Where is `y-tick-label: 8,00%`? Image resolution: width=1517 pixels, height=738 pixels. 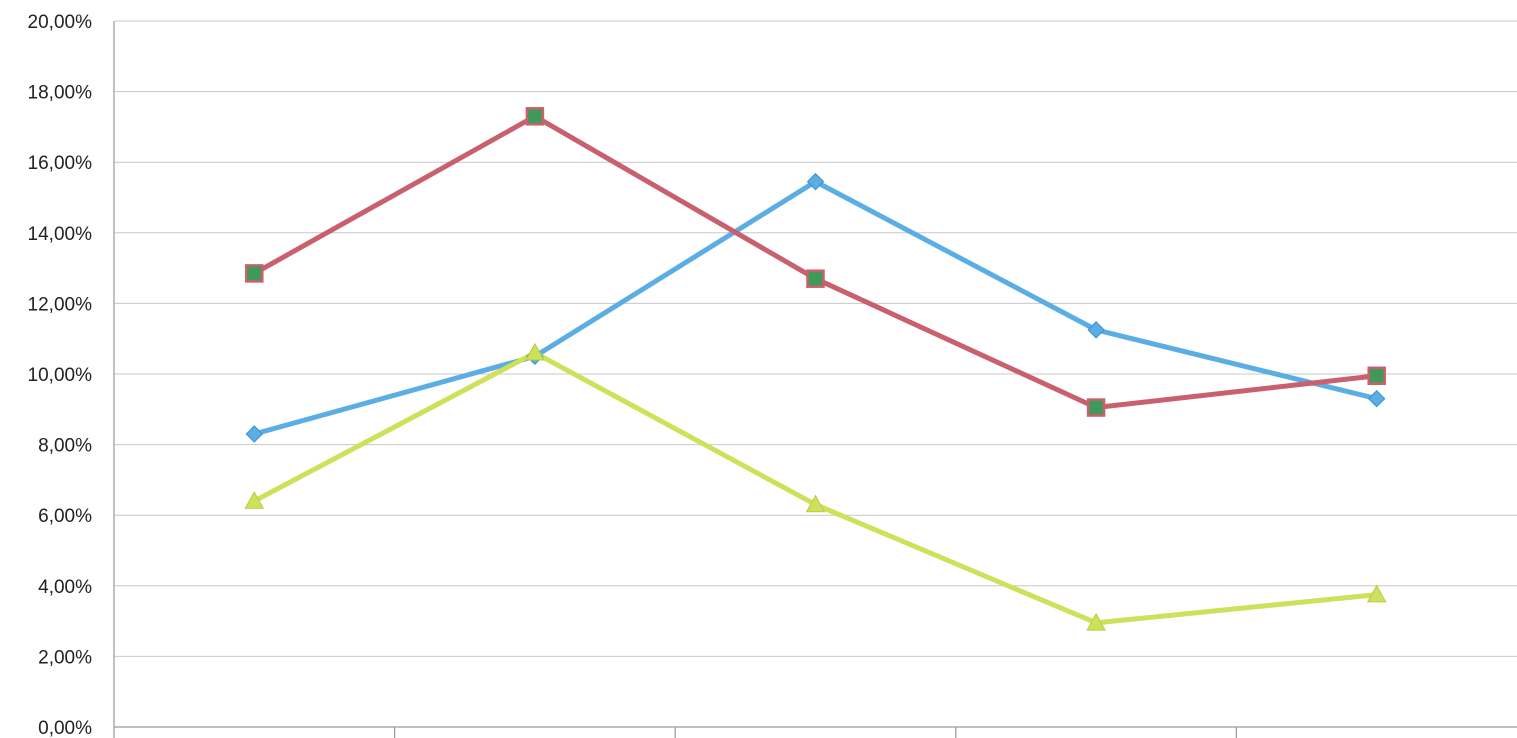
y-tick-label: 8,00% is located at coordinates (65, 446).